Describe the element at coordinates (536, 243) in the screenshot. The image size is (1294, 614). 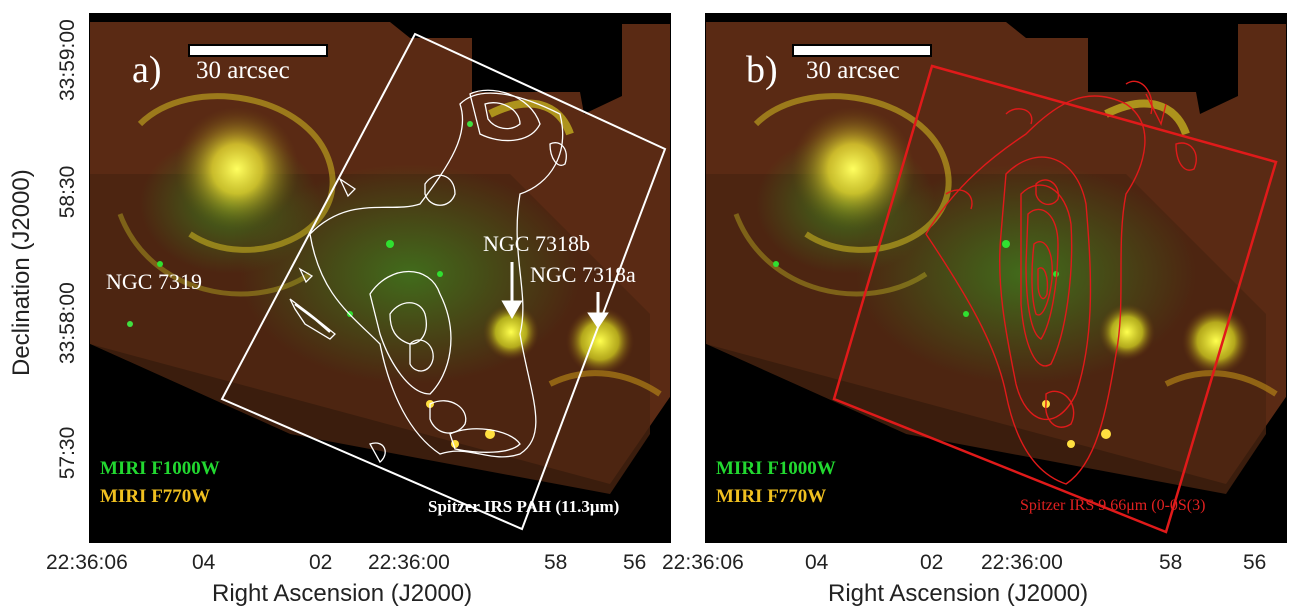
I see `galaxy-label-ngc7318b: NGC 7318b` at that location.